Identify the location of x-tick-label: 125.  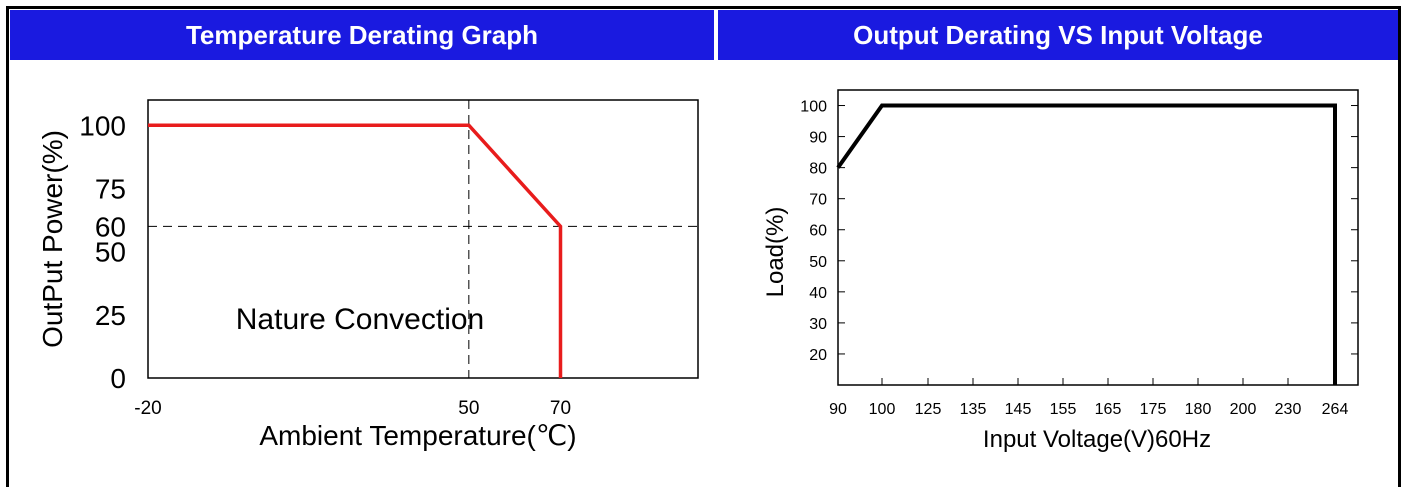
(928, 409).